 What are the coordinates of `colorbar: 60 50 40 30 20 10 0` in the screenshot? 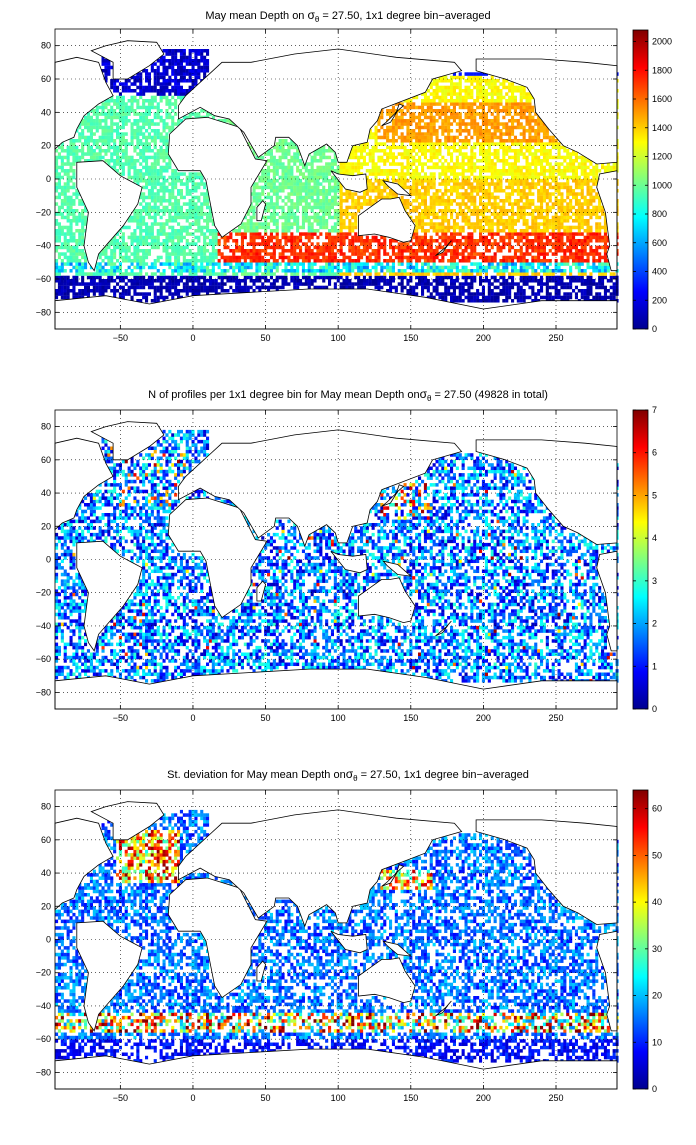 It's located at (647, 941).